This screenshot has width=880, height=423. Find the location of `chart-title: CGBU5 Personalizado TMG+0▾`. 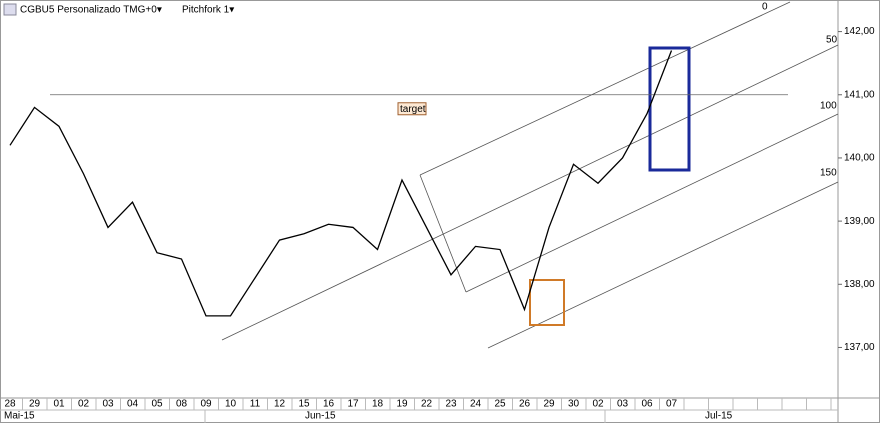

chart-title: CGBU5 Personalizado TMG+0▾ is located at coordinates (91, 10).